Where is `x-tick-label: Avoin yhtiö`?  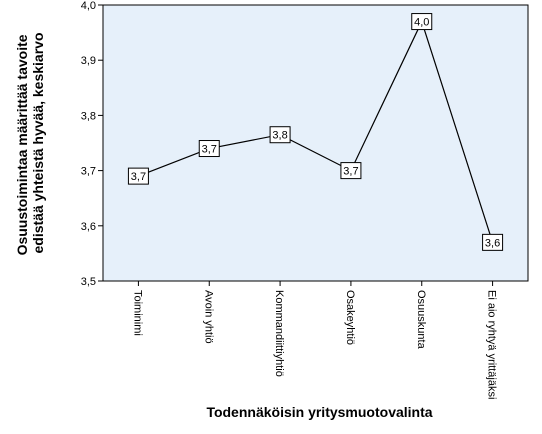 x-tick-label: Avoin yhtiö is located at coordinates (208, 317).